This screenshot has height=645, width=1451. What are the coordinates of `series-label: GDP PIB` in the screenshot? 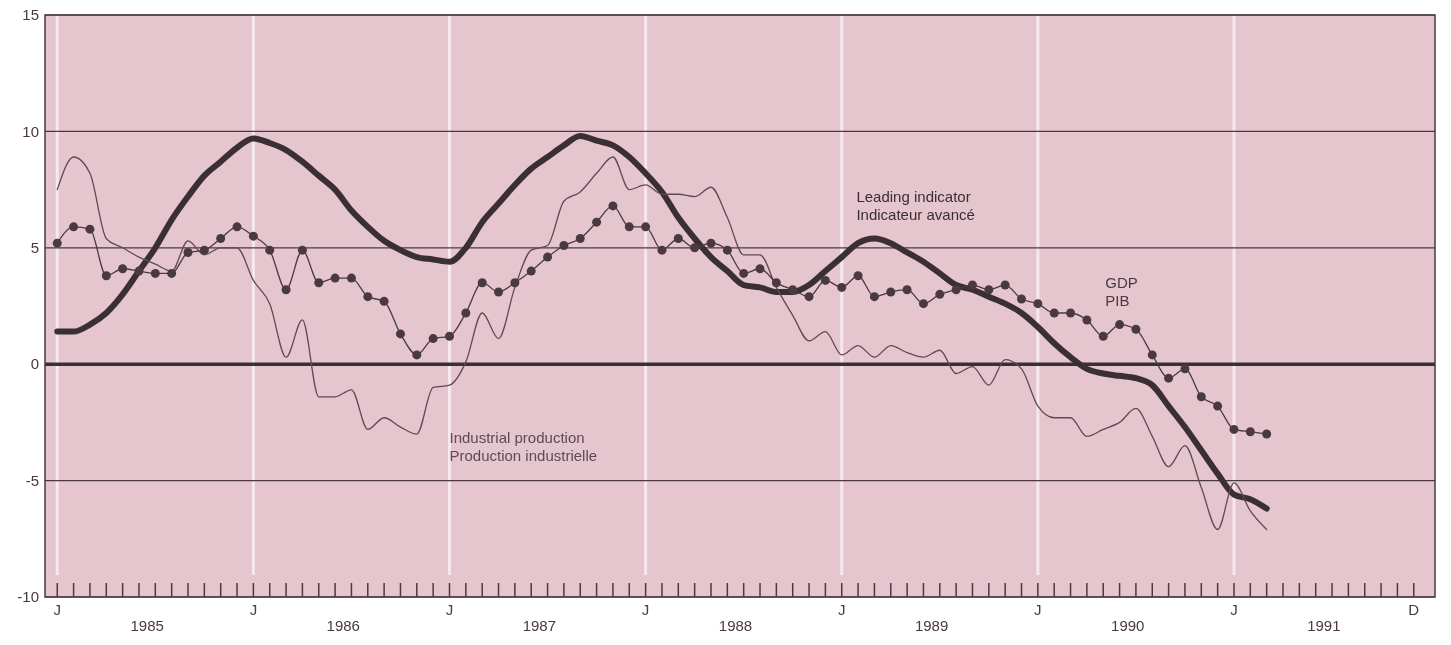 It's located at (1121, 292).